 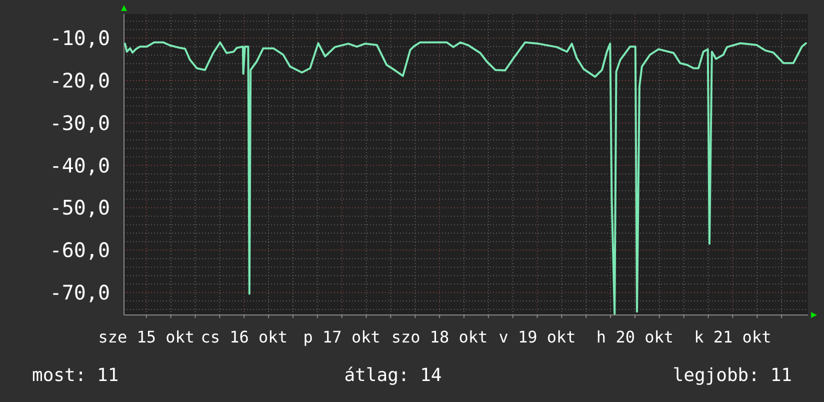 What do you see at coordinates (537, 337) in the screenshot?
I see `x-tick-label: v 19 okt` at bounding box center [537, 337].